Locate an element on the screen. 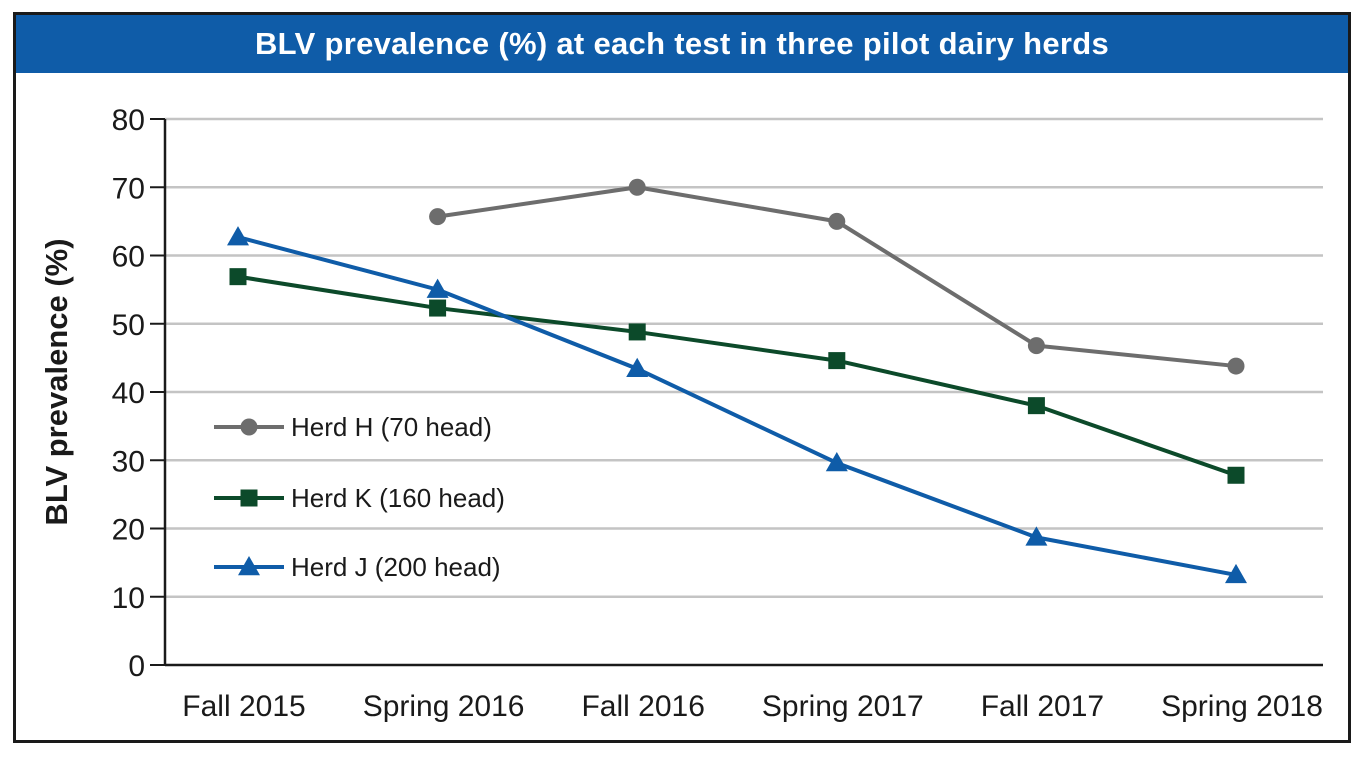 The height and width of the screenshot is (761, 1366). y-tick-labels: 0 10 20 30 40 50 60 70 80 is located at coordinates (128, 393).